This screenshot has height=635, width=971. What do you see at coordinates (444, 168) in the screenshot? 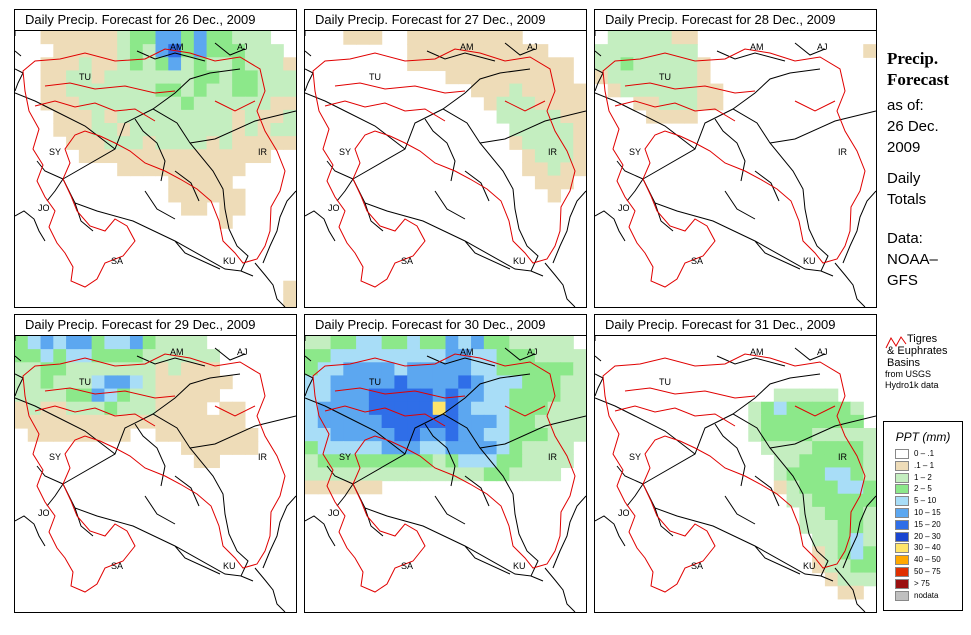
I see `basin-outline` at bounding box center [444, 168].